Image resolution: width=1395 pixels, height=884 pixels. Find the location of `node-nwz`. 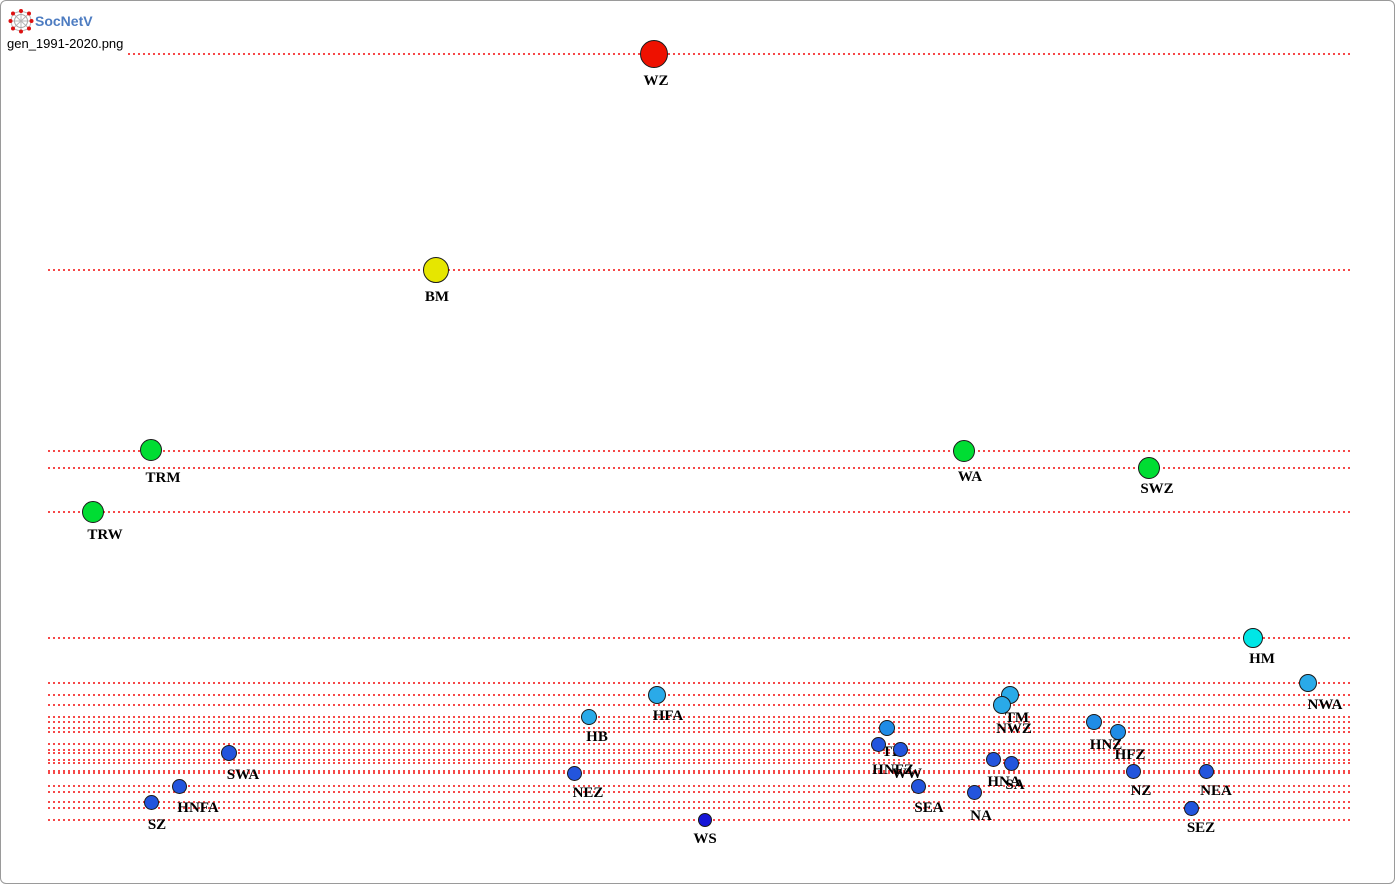

node-nwz is located at coordinates (1002, 704).